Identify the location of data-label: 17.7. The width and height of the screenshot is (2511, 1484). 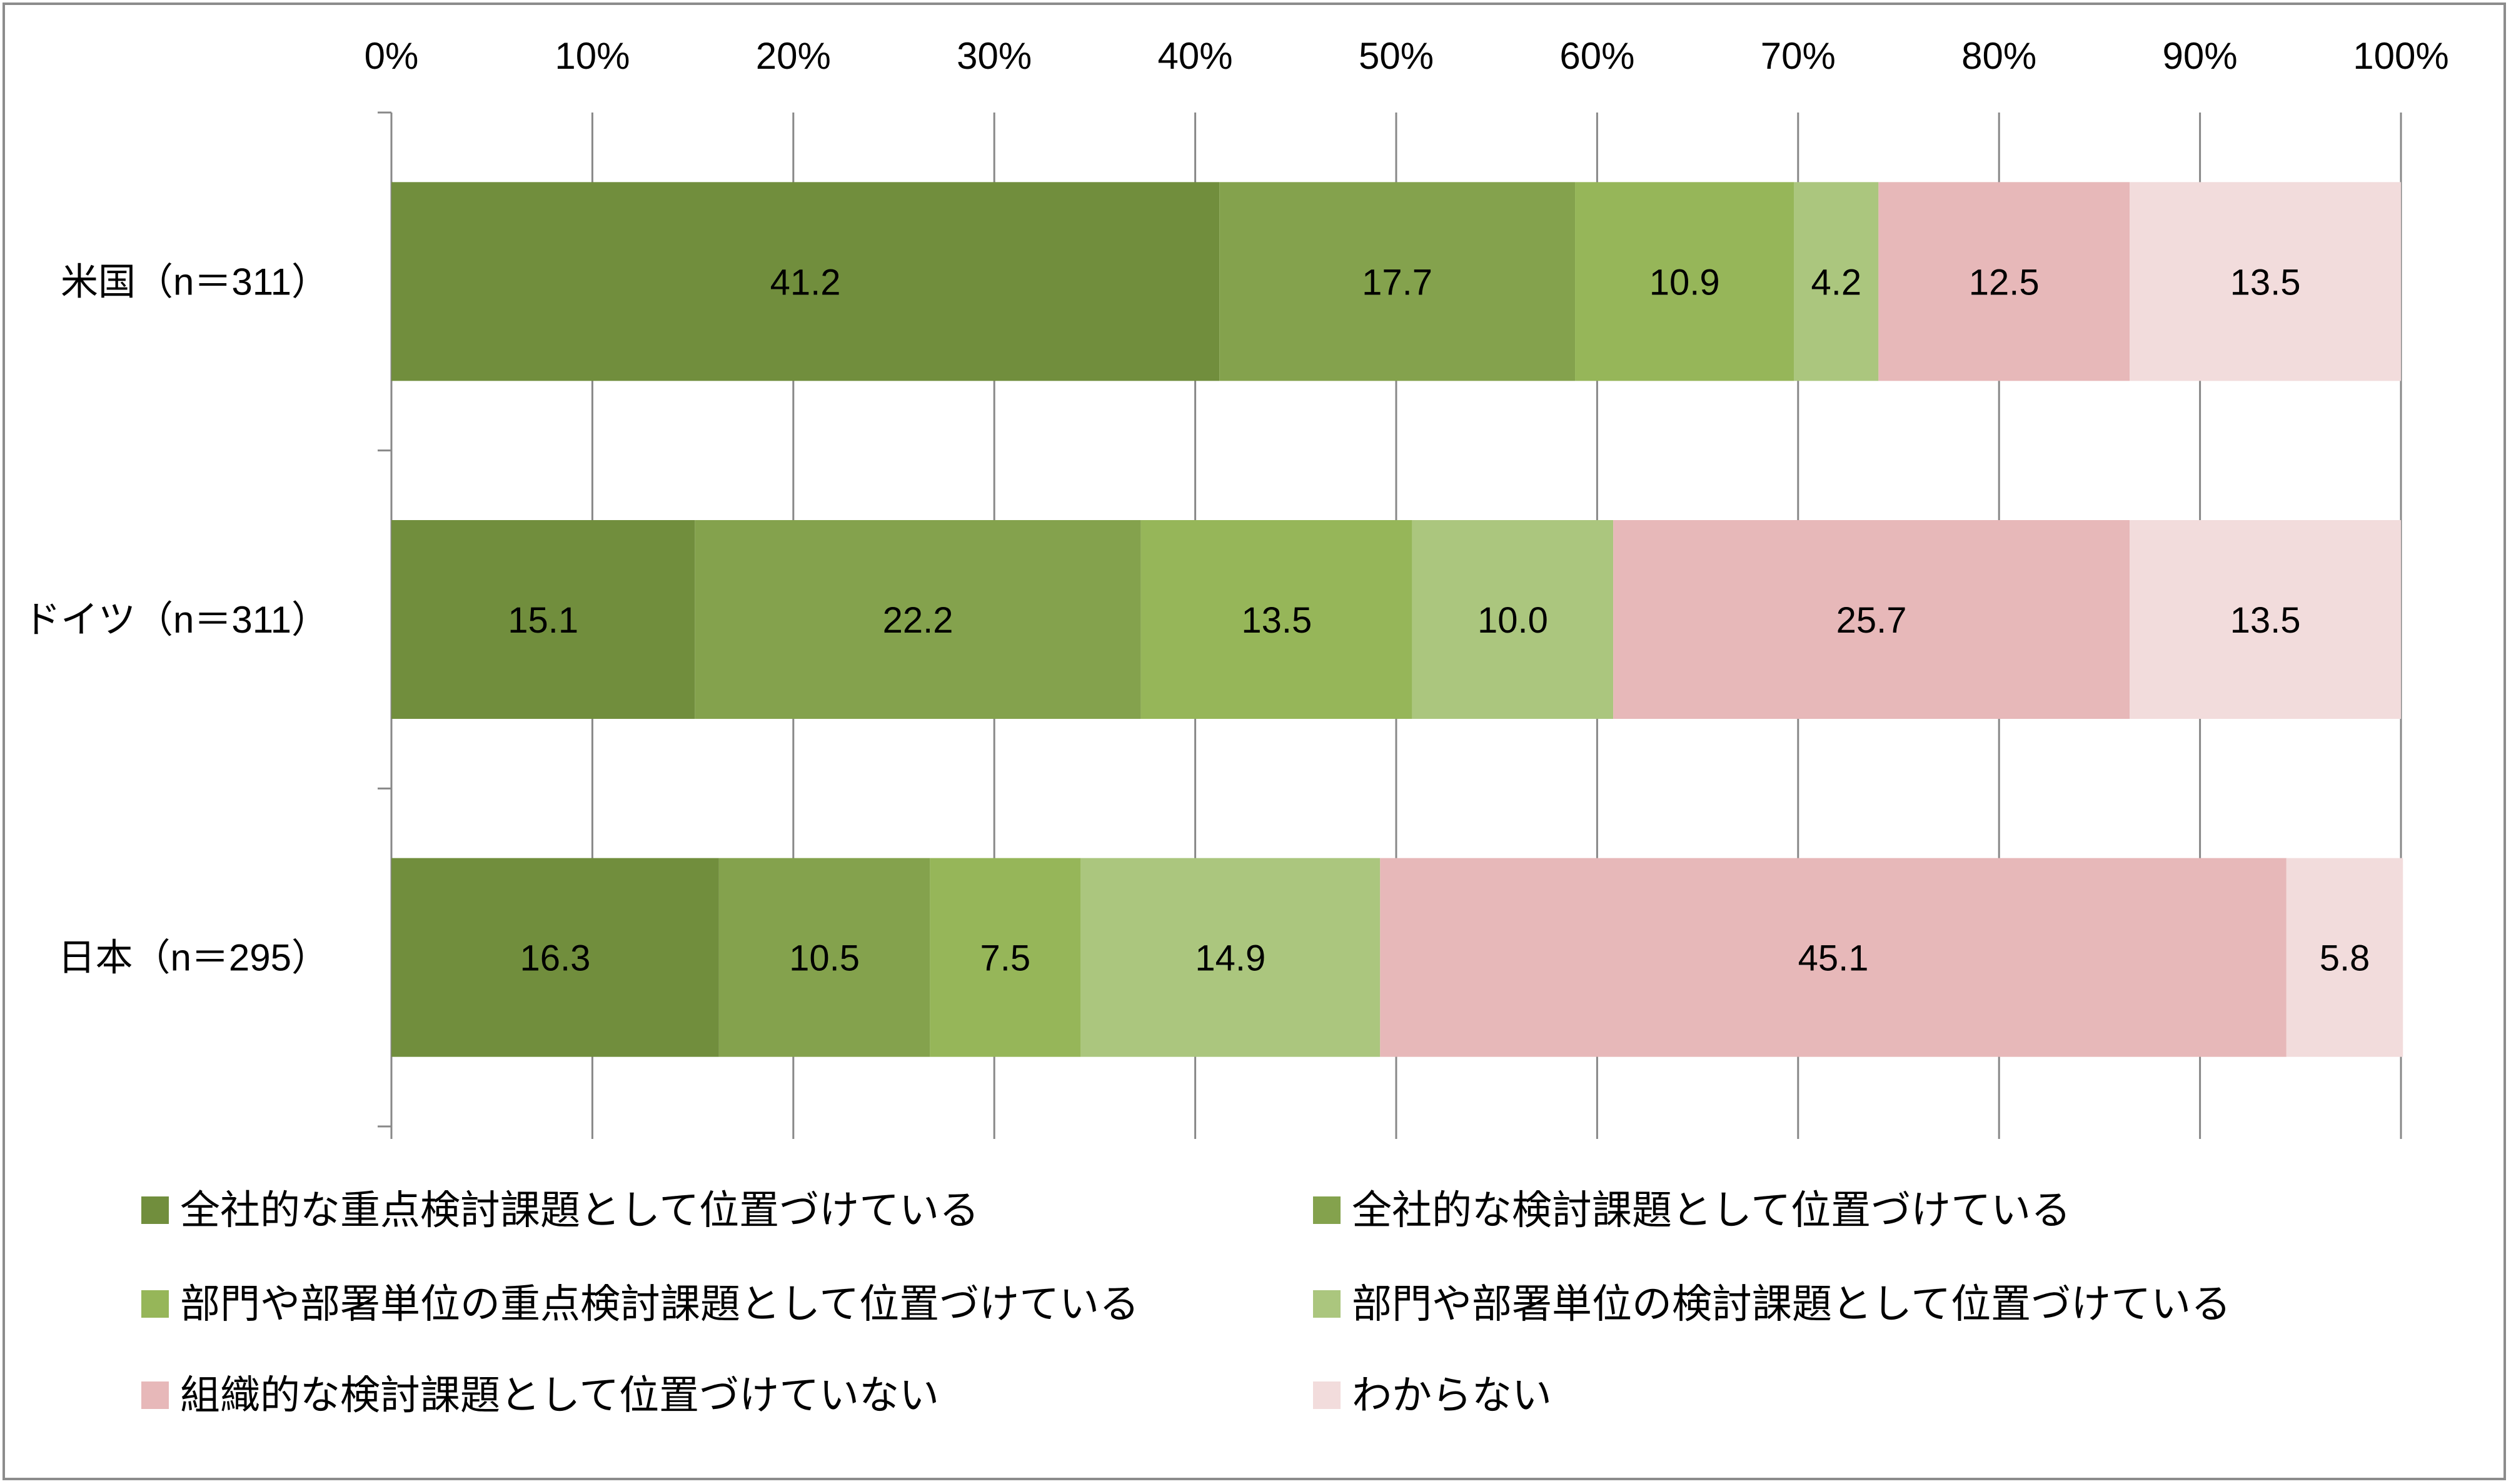
(1397, 282).